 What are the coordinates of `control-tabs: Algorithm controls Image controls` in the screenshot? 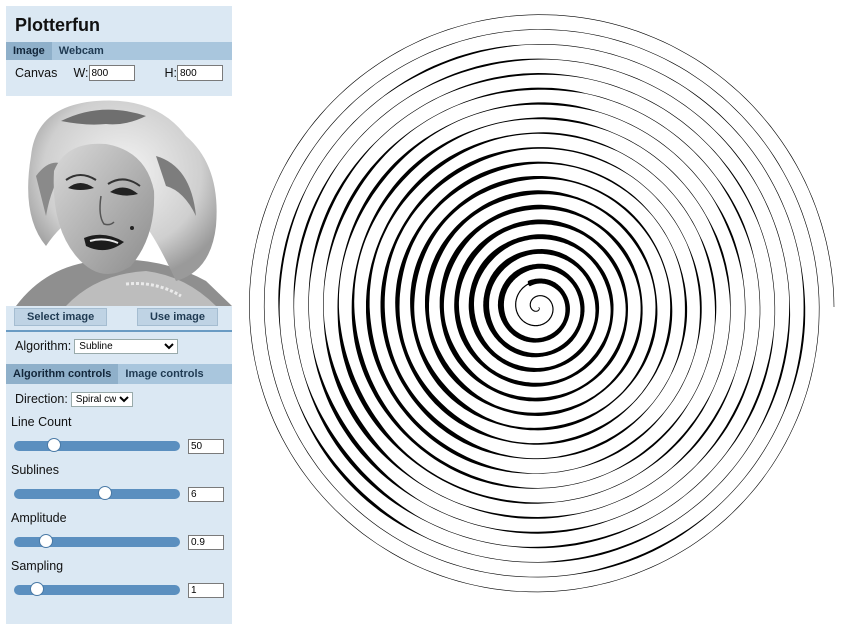 It's located at (119, 374).